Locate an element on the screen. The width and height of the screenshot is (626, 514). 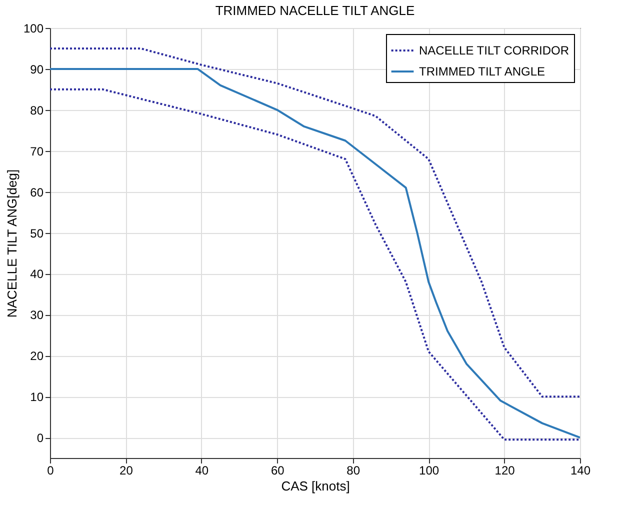
legend-label: NACELLE TILT CORRIDOR is located at coordinates (494, 51).